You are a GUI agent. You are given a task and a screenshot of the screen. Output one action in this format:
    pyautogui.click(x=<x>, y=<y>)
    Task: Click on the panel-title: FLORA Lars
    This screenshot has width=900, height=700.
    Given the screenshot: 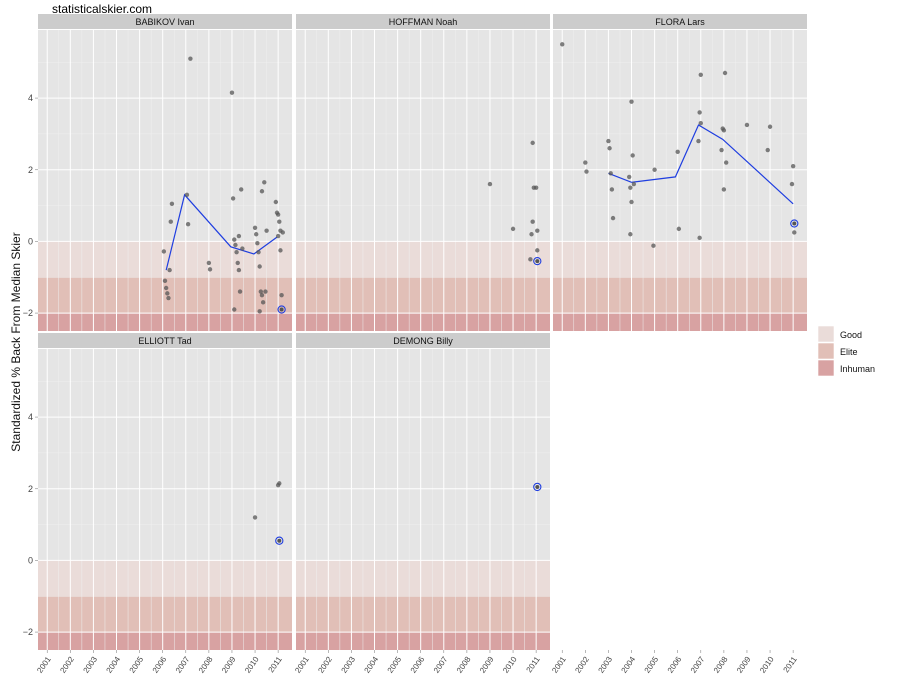 What is the action you would take?
    pyautogui.click(x=680, y=22)
    